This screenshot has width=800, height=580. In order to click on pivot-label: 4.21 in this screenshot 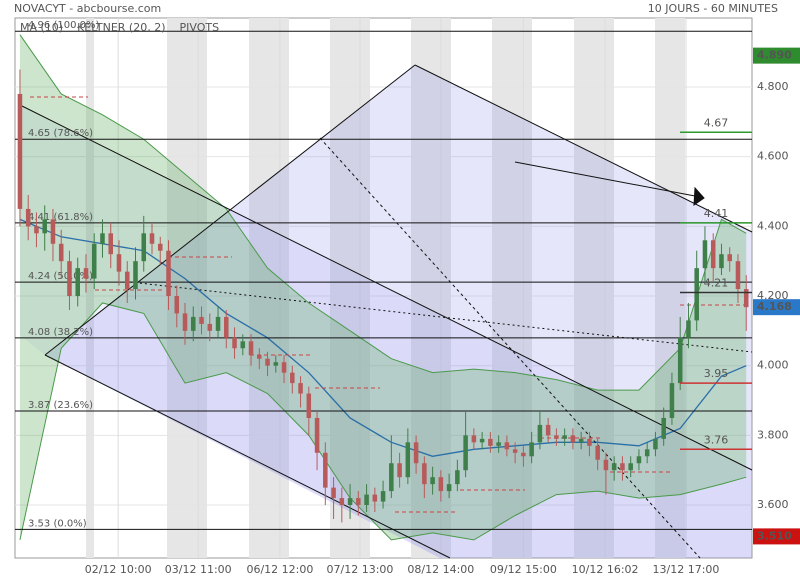, I will do `click(716, 283)`.